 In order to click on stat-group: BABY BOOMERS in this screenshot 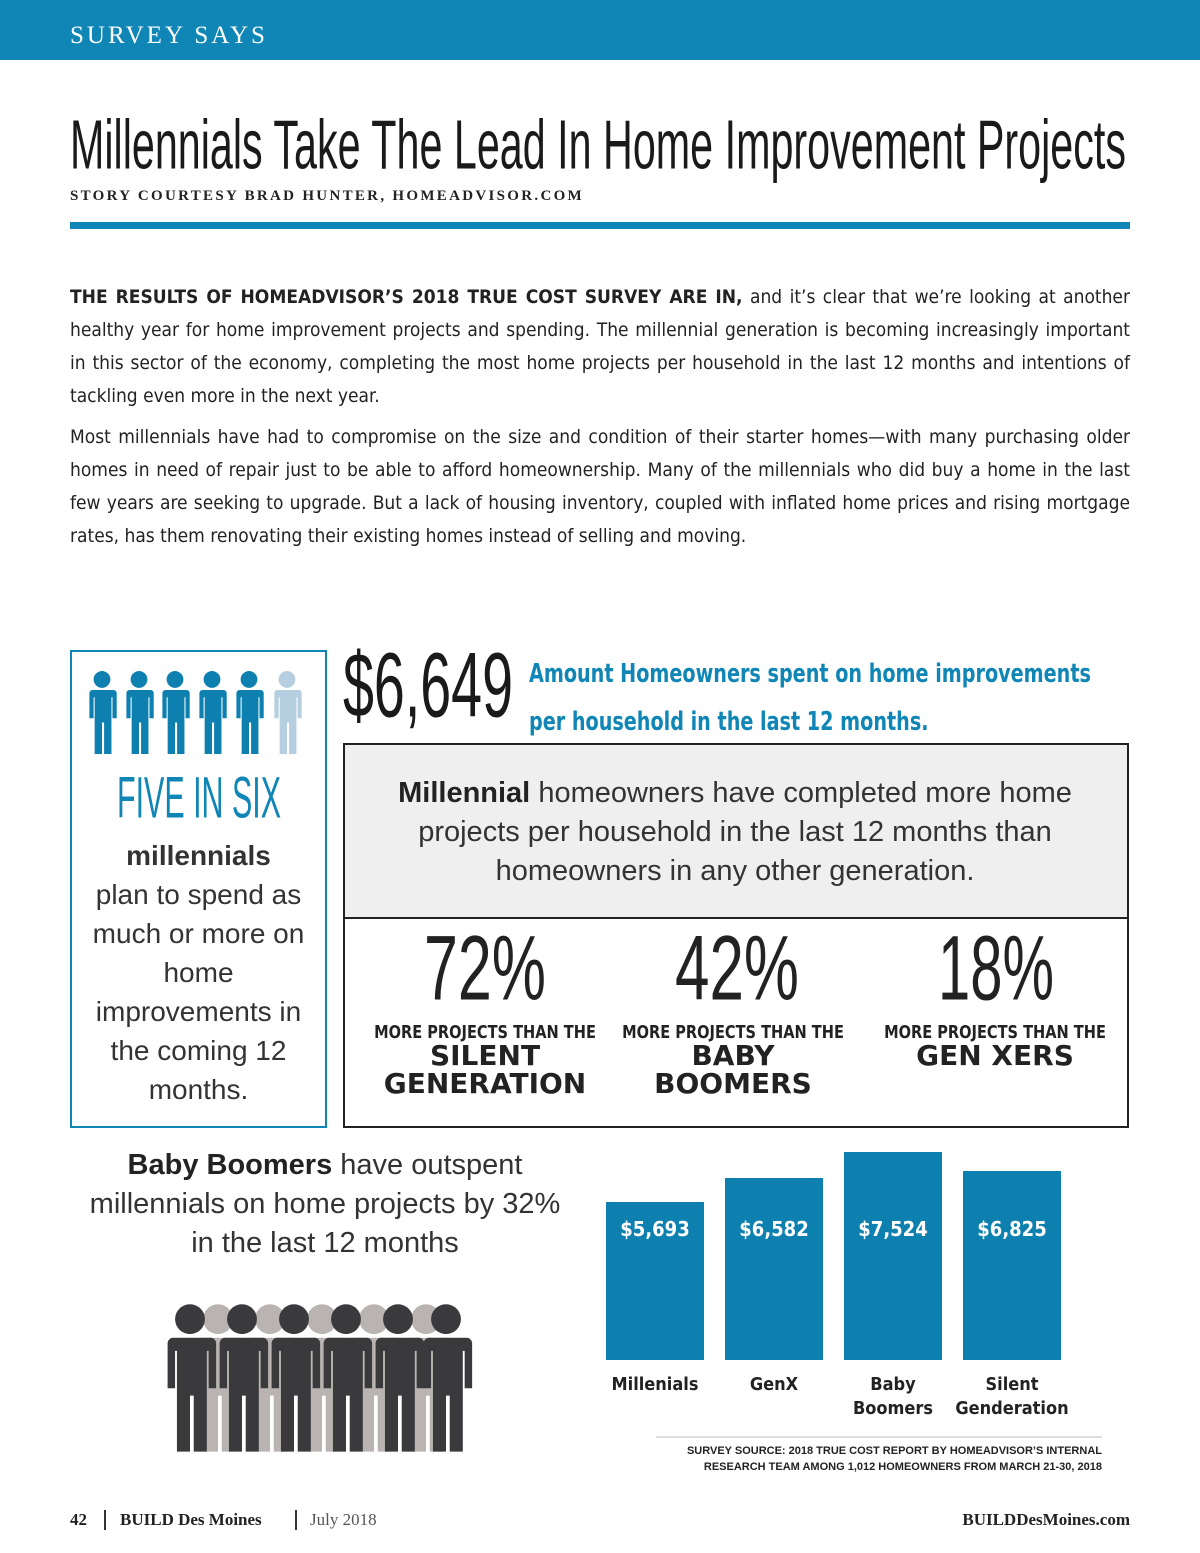, I will do `click(733, 1069)`.